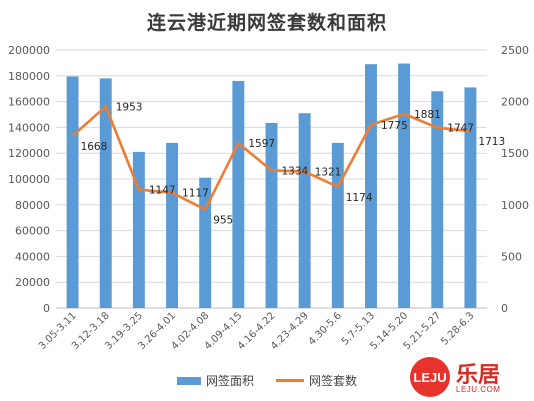 The width and height of the screenshot is (534, 401). What do you see at coordinates (515, 153) in the screenshot?
I see `y-right-tick-label: 1500` at bounding box center [515, 153].